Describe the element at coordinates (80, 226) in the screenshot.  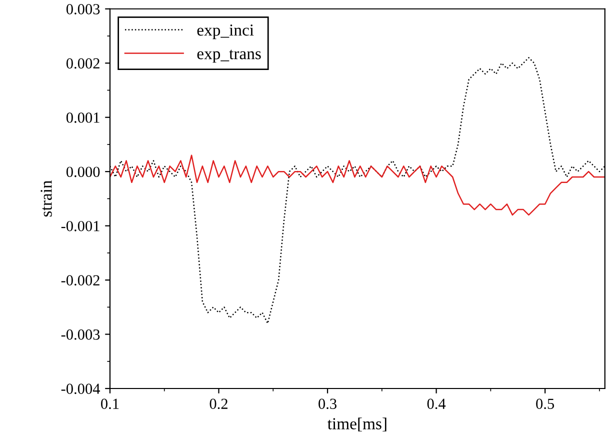
I see `y-tick-label: -0.001` at that location.